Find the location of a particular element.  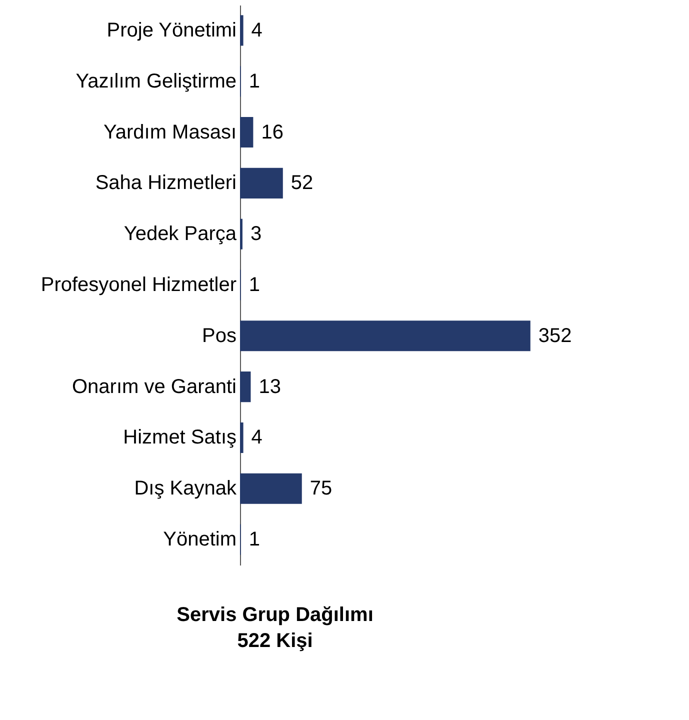

y-tick-label: Proje Yönetimi is located at coordinates (171, 30).